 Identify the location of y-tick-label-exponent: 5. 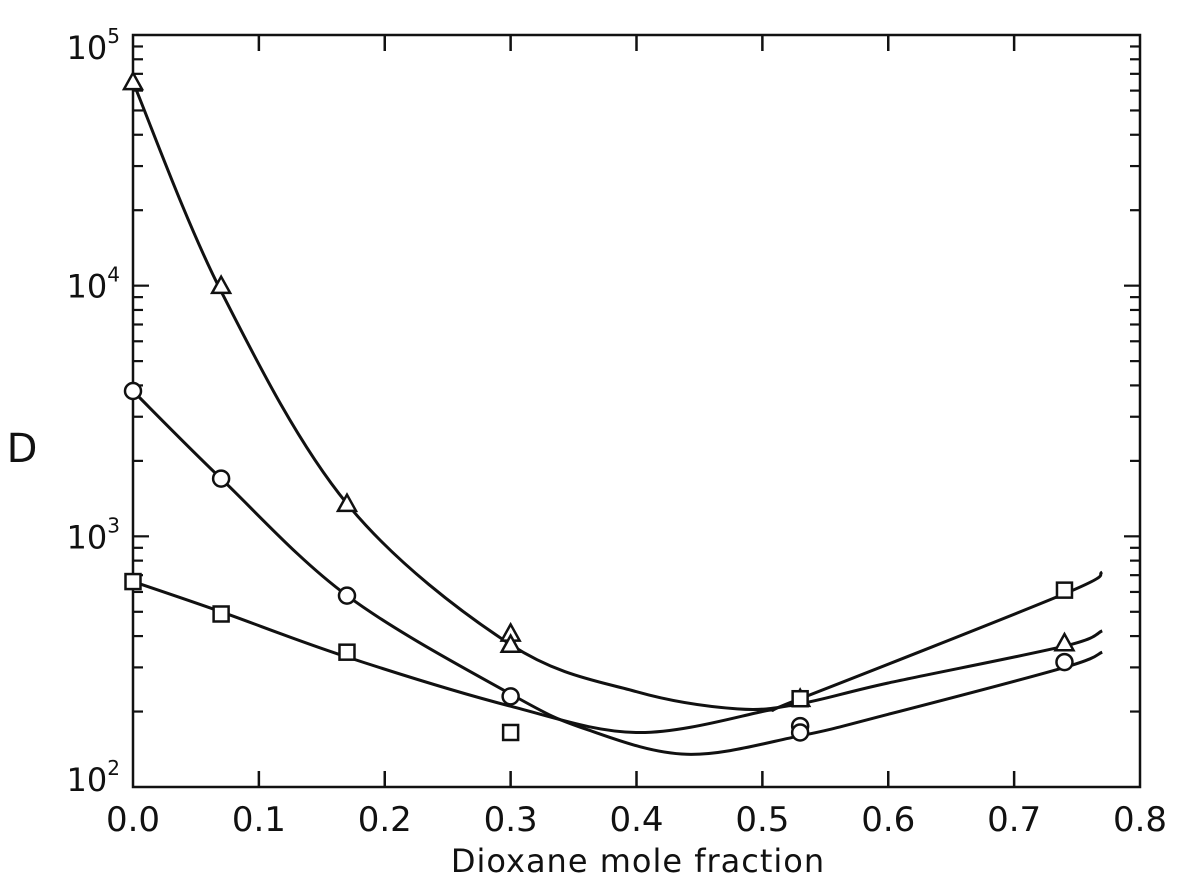
(113, 36).